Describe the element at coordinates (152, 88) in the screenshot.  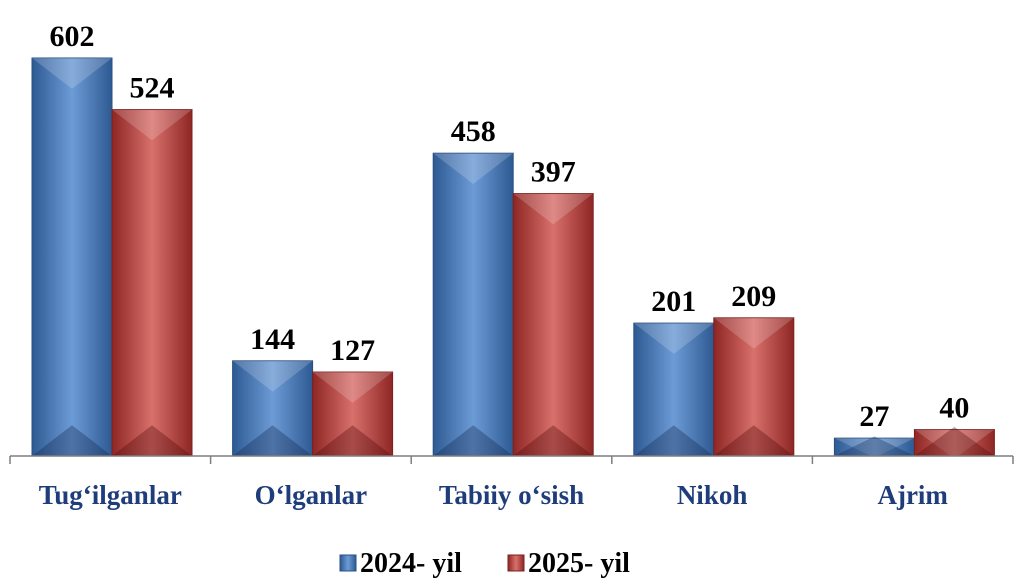
I see `data-label: 524` at that location.